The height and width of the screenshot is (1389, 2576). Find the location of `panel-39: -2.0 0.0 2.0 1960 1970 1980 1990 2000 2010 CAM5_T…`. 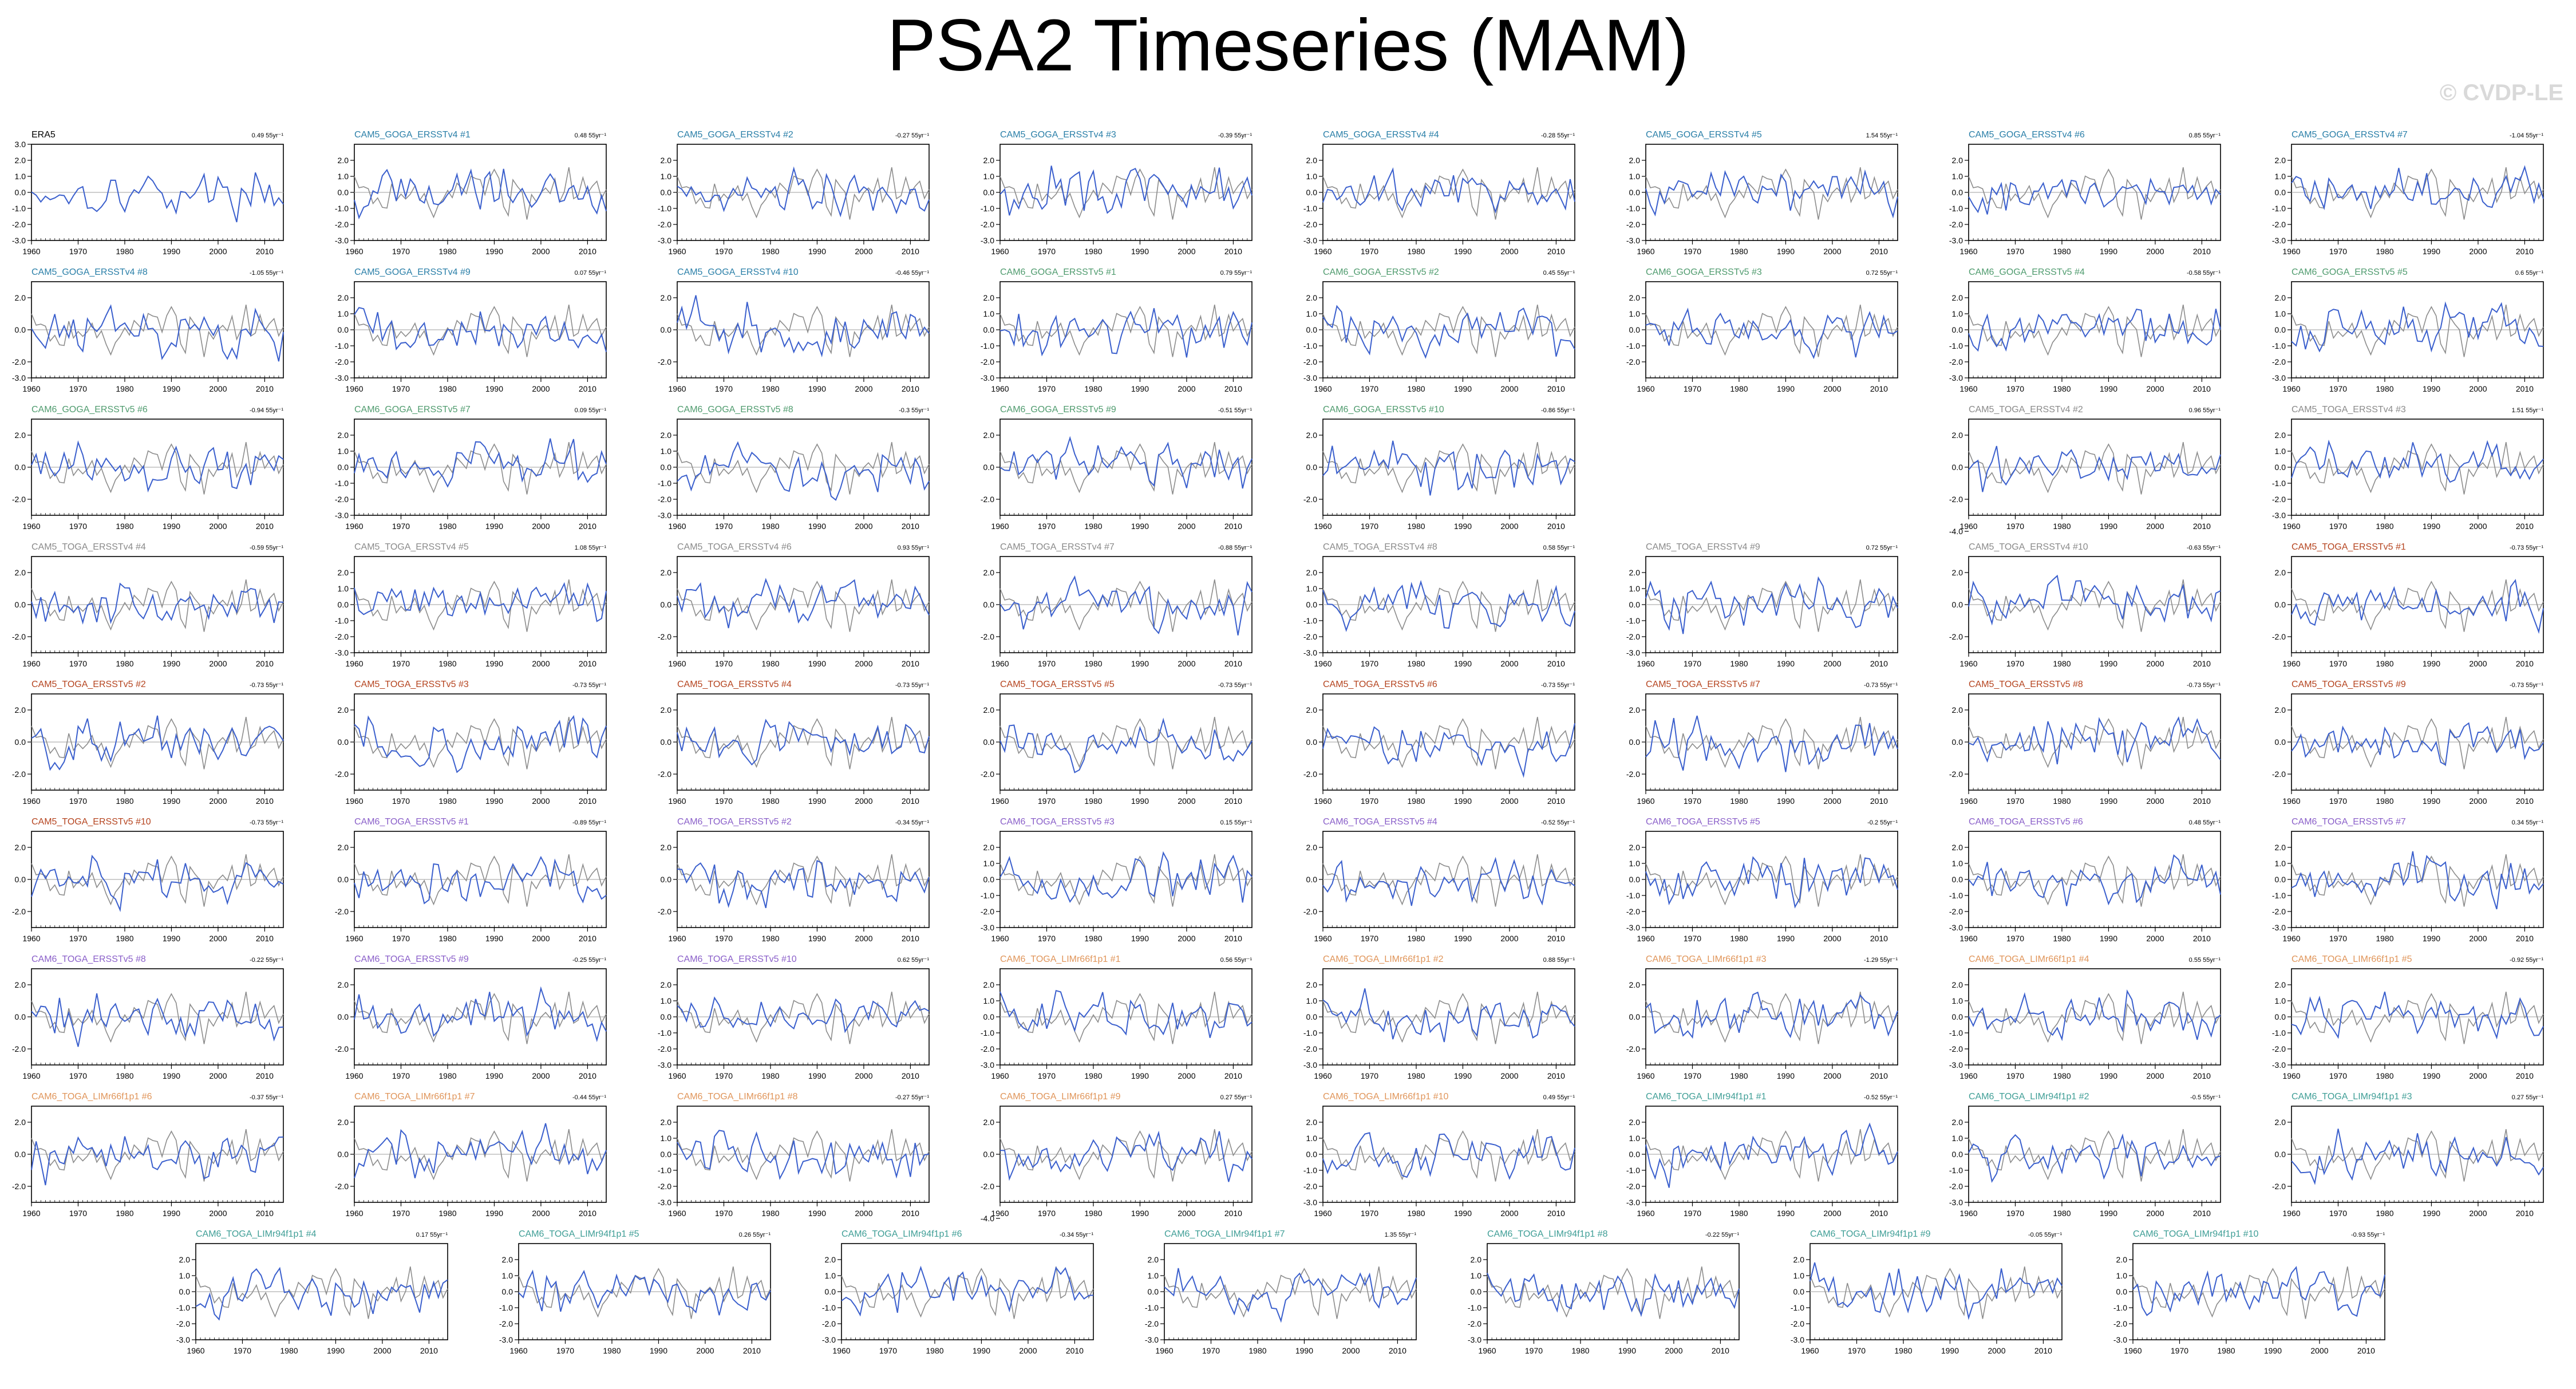

panel-39: -2.0 0.0 2.0 1960 1970 1980 1990 2000 2010 CAM5_T… is located at coordinates (2408, 743).